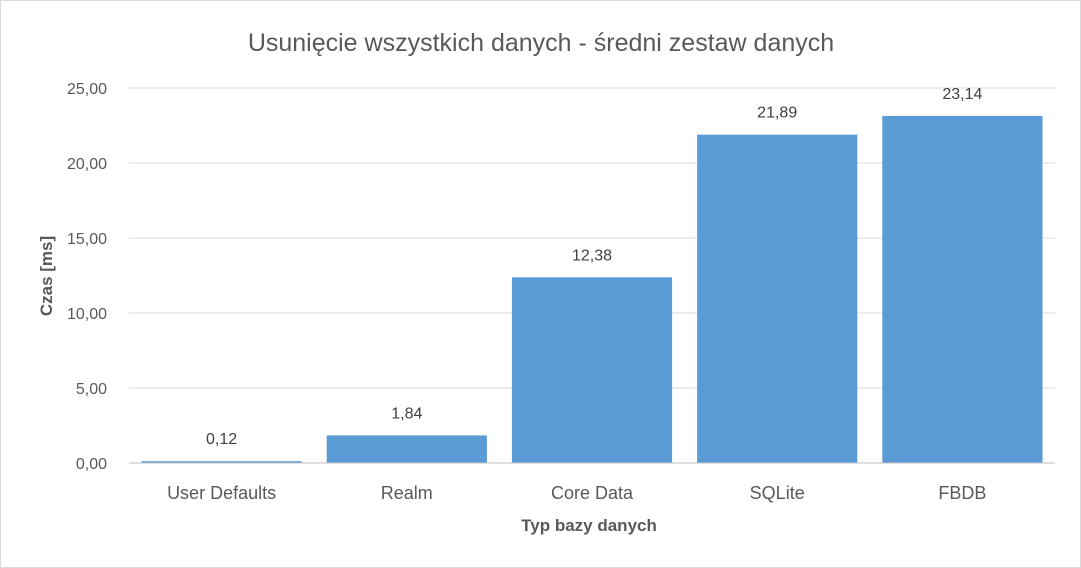 The width and height of the screenshot is (1081, 568). What do you see at coordinates (592, 255) in the screenshot?
I see `data-label: 12,38` at bounding box center [592, 255].